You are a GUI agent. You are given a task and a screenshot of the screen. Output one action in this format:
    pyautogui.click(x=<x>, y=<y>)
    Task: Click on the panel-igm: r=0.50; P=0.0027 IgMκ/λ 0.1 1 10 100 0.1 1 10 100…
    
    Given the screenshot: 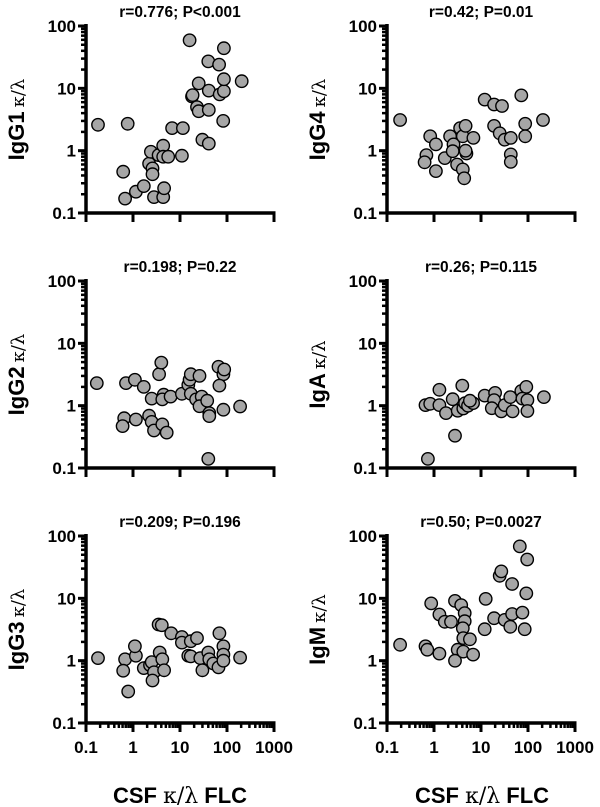 What is the action you would take?
    pyautogui.click(x=449, y=635)
    